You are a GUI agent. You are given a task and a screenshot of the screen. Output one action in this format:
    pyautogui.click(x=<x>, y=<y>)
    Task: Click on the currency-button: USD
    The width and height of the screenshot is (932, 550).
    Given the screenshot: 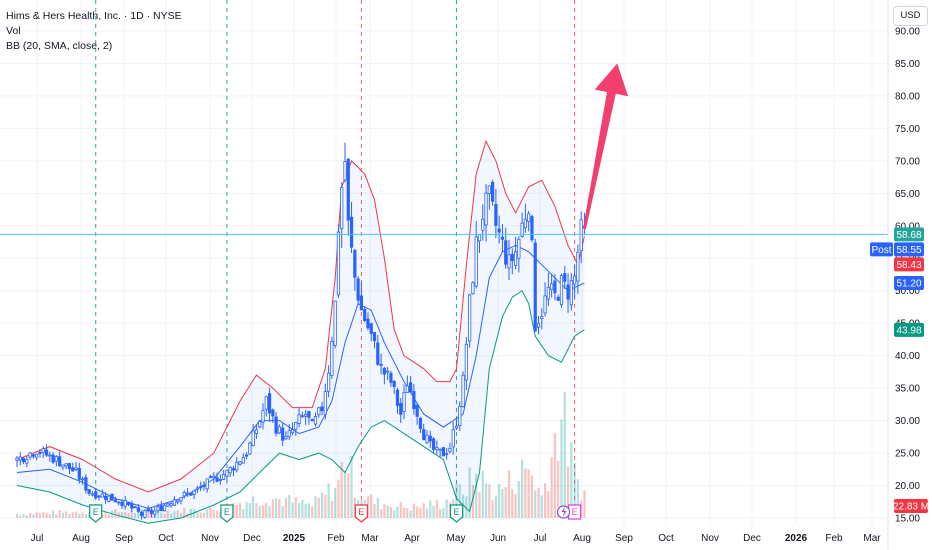 What is the action you would take?
    pyautogui.click(x=910, y=16)
    